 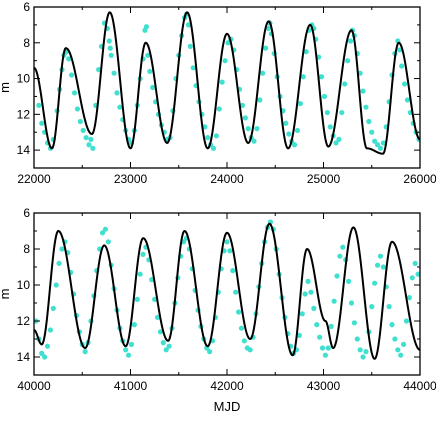 I want to click on x-tick-label: 40000, so click(x=34, y=386).